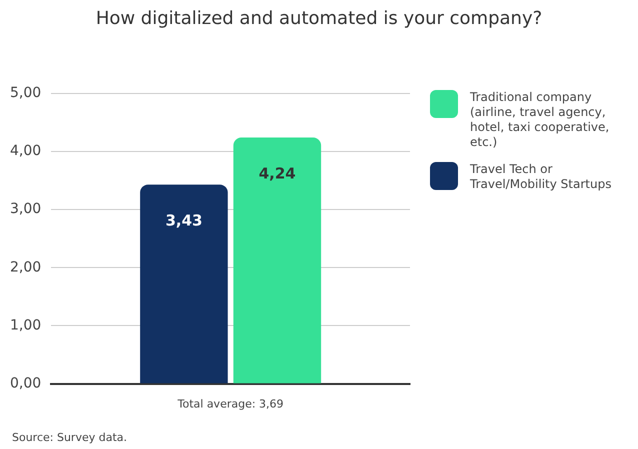 The image size is (638, 449). I want to click on data-label: 4,24, so click(277, 173).